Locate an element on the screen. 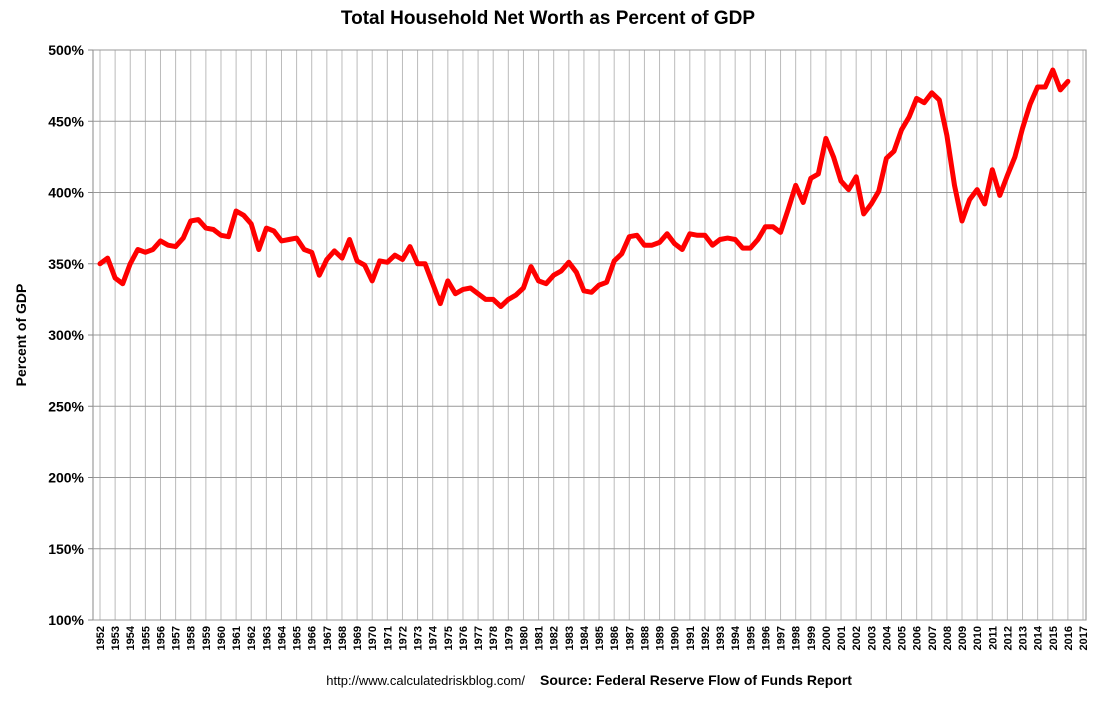 This screenshot has height=703, width=1099. x-tick-label: 1974 is located at coordinates (434, 637).